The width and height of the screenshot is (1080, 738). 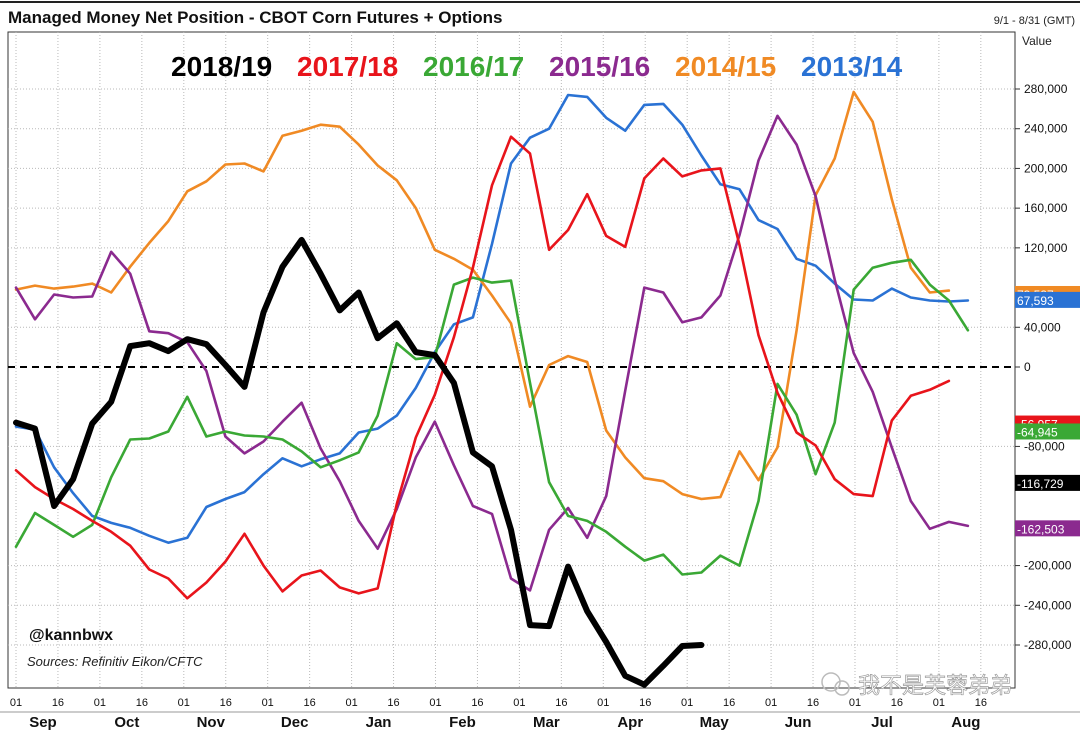 What do you see at coordinates (1037, 41) in the screenshot?
I see `value-axis-label: Value` at bounding box center [1037, 41].